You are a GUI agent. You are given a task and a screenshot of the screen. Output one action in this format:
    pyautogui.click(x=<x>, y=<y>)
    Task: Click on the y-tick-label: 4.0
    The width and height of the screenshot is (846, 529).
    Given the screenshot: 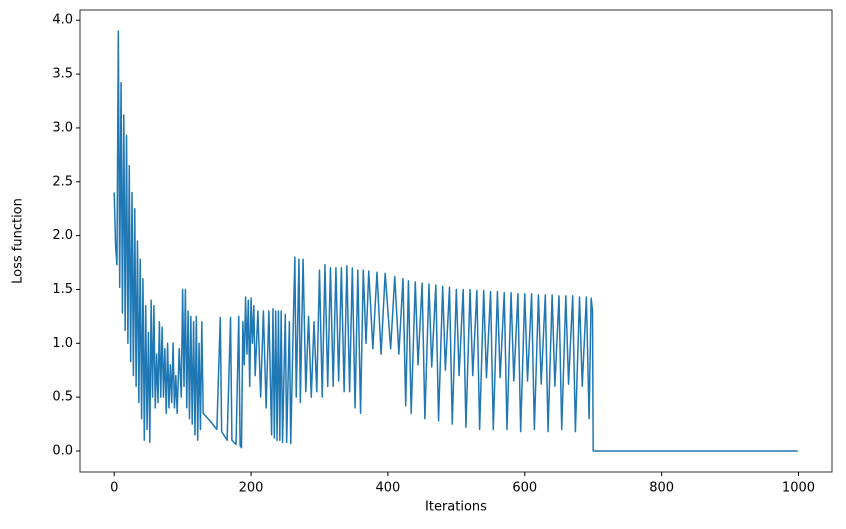 What is the action you would take?
    pyautogui.click(x=62, y=20)
    